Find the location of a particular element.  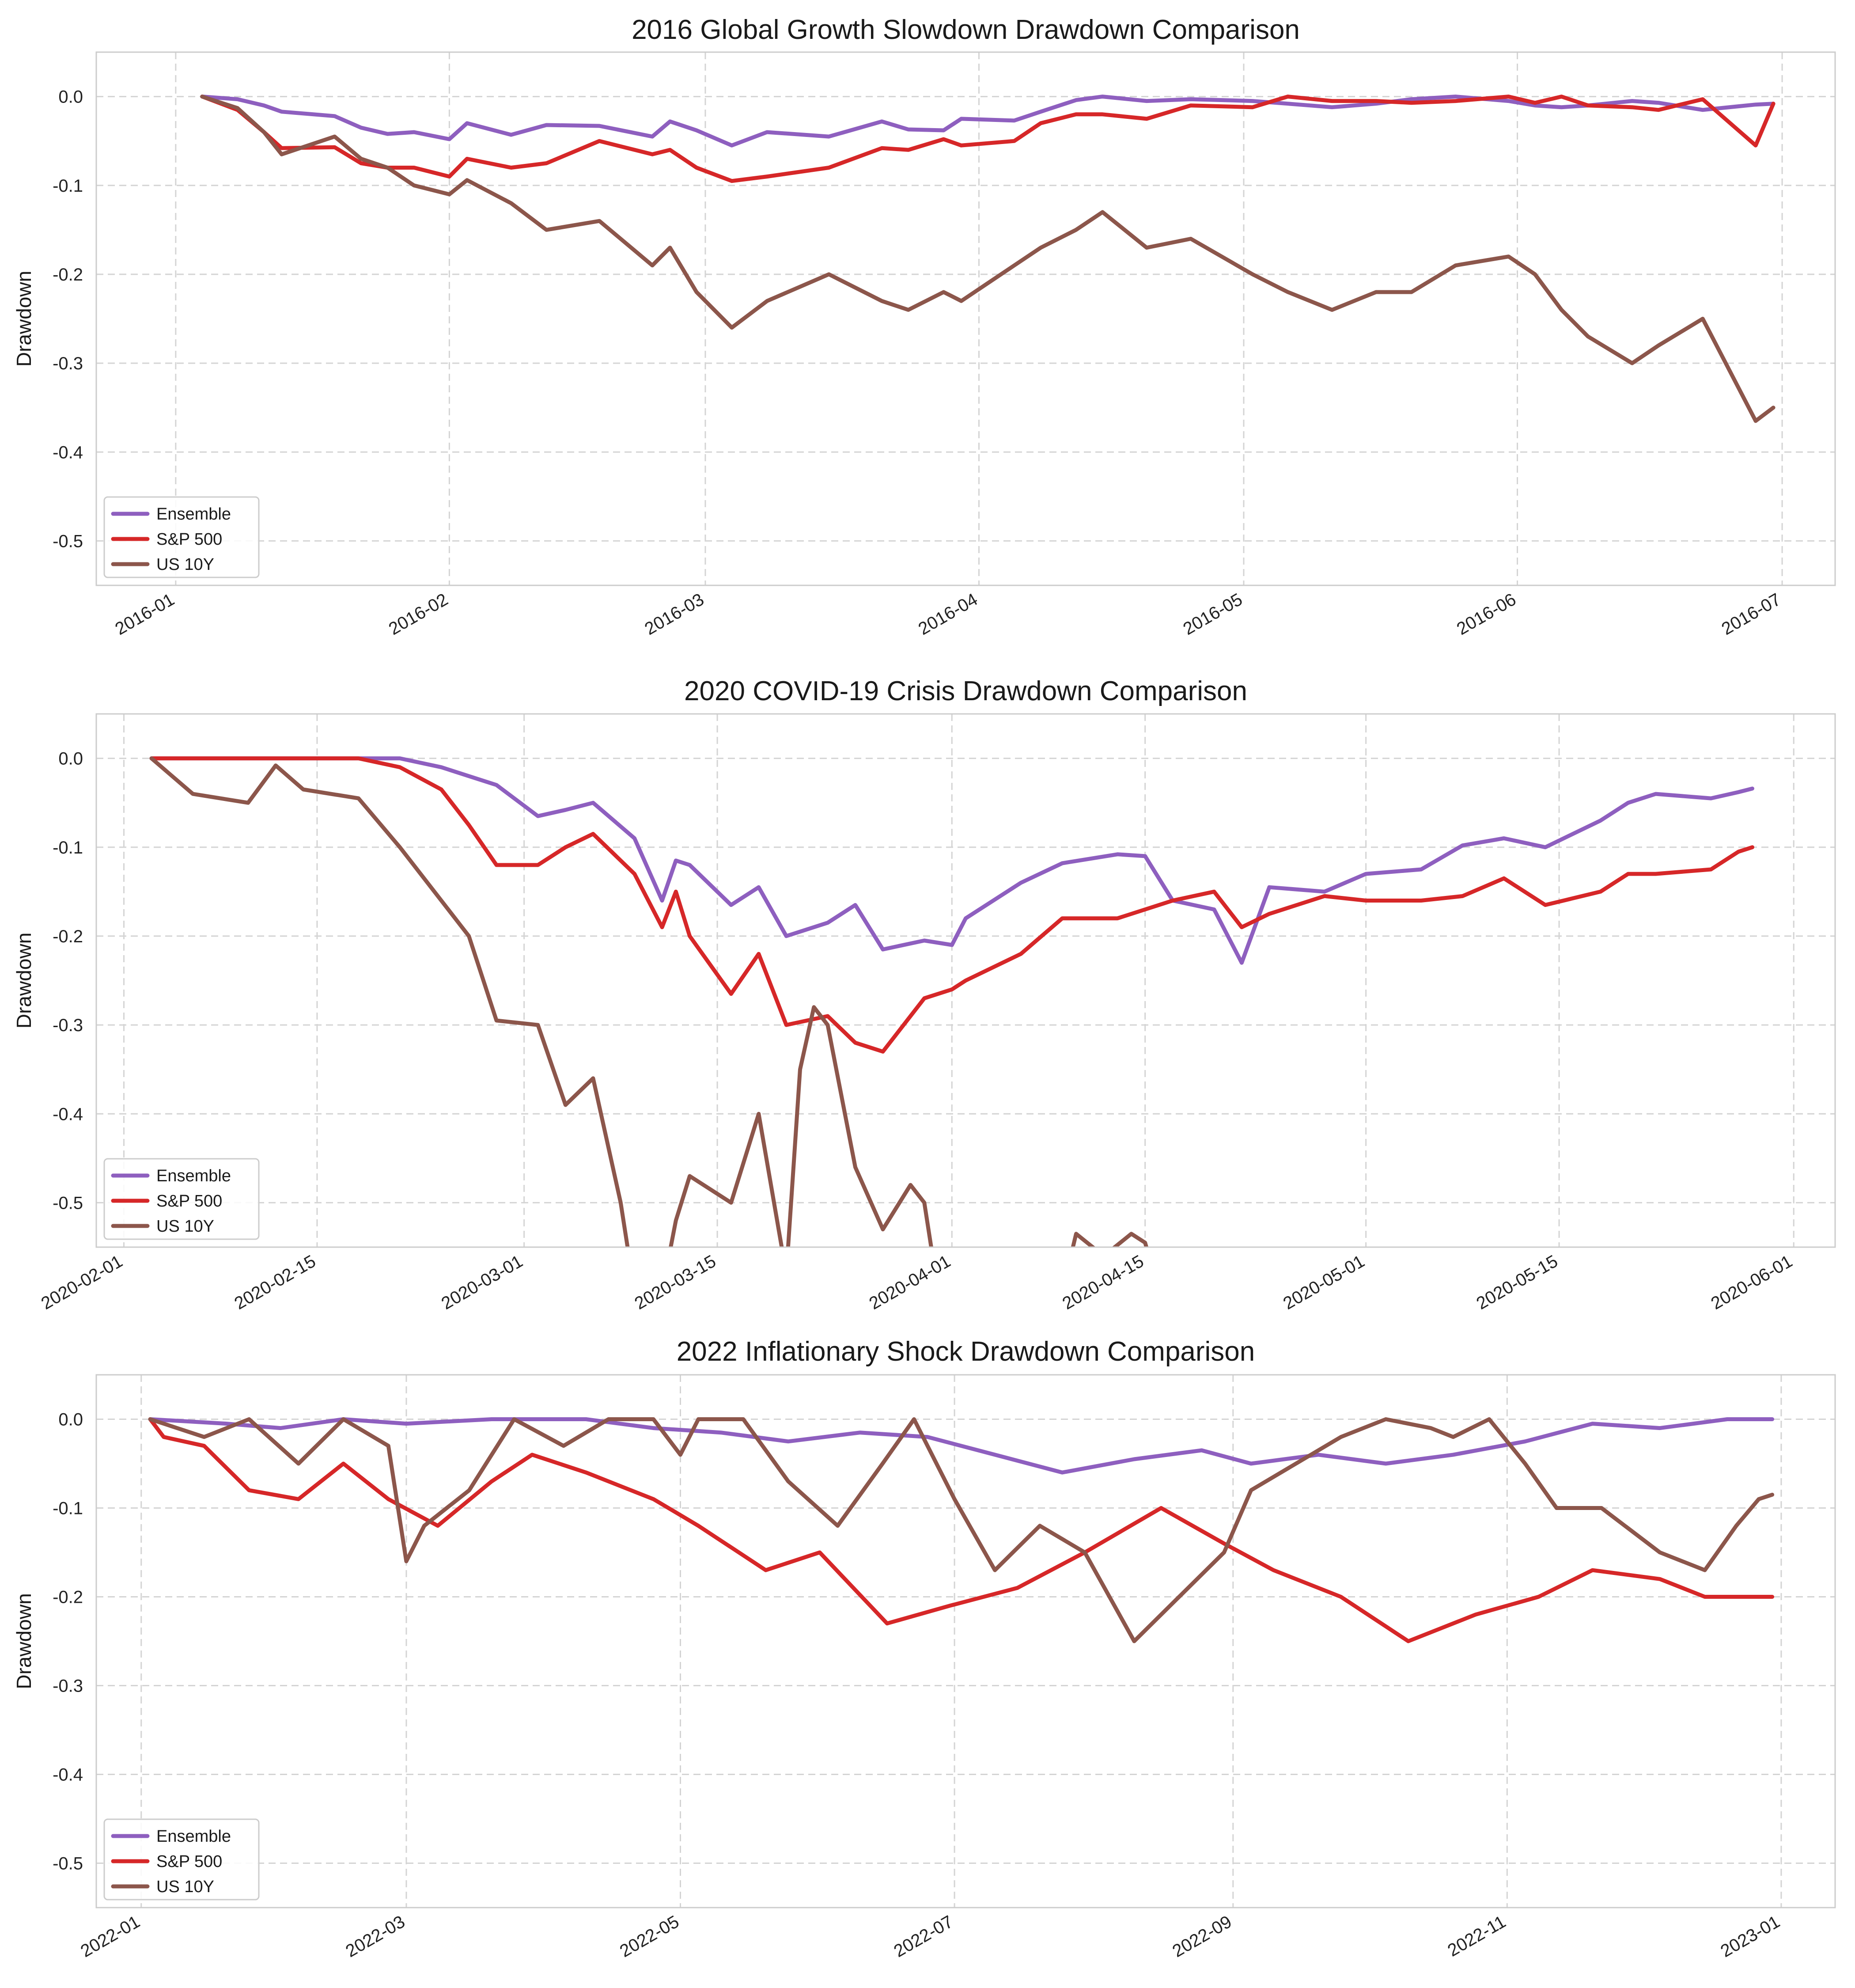

x-tick-label: 2016-06 is located at coordinates (1486, 614).